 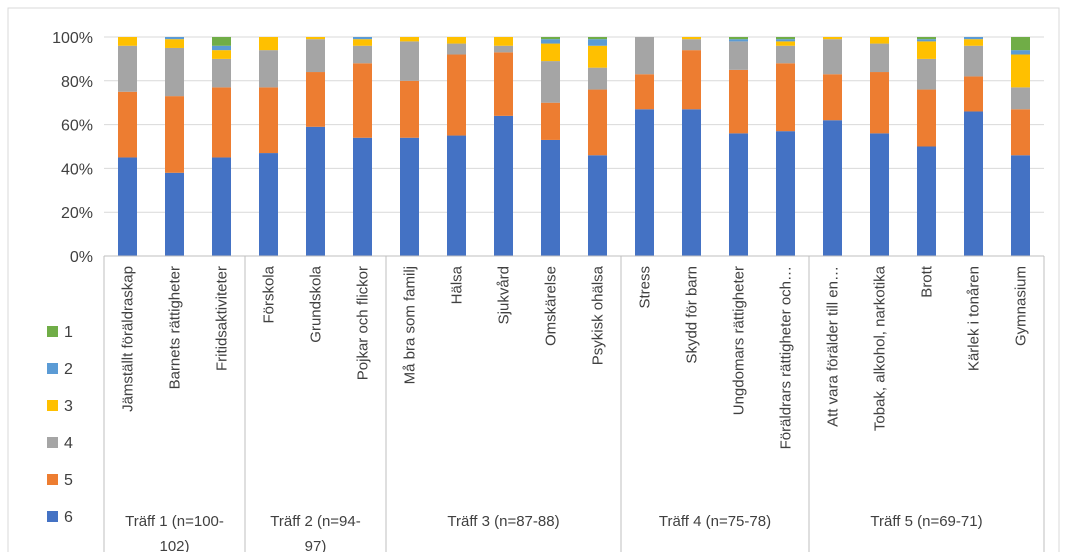 I want to click on x-tick-label: Omskärelse, so click(x=551, y=306).